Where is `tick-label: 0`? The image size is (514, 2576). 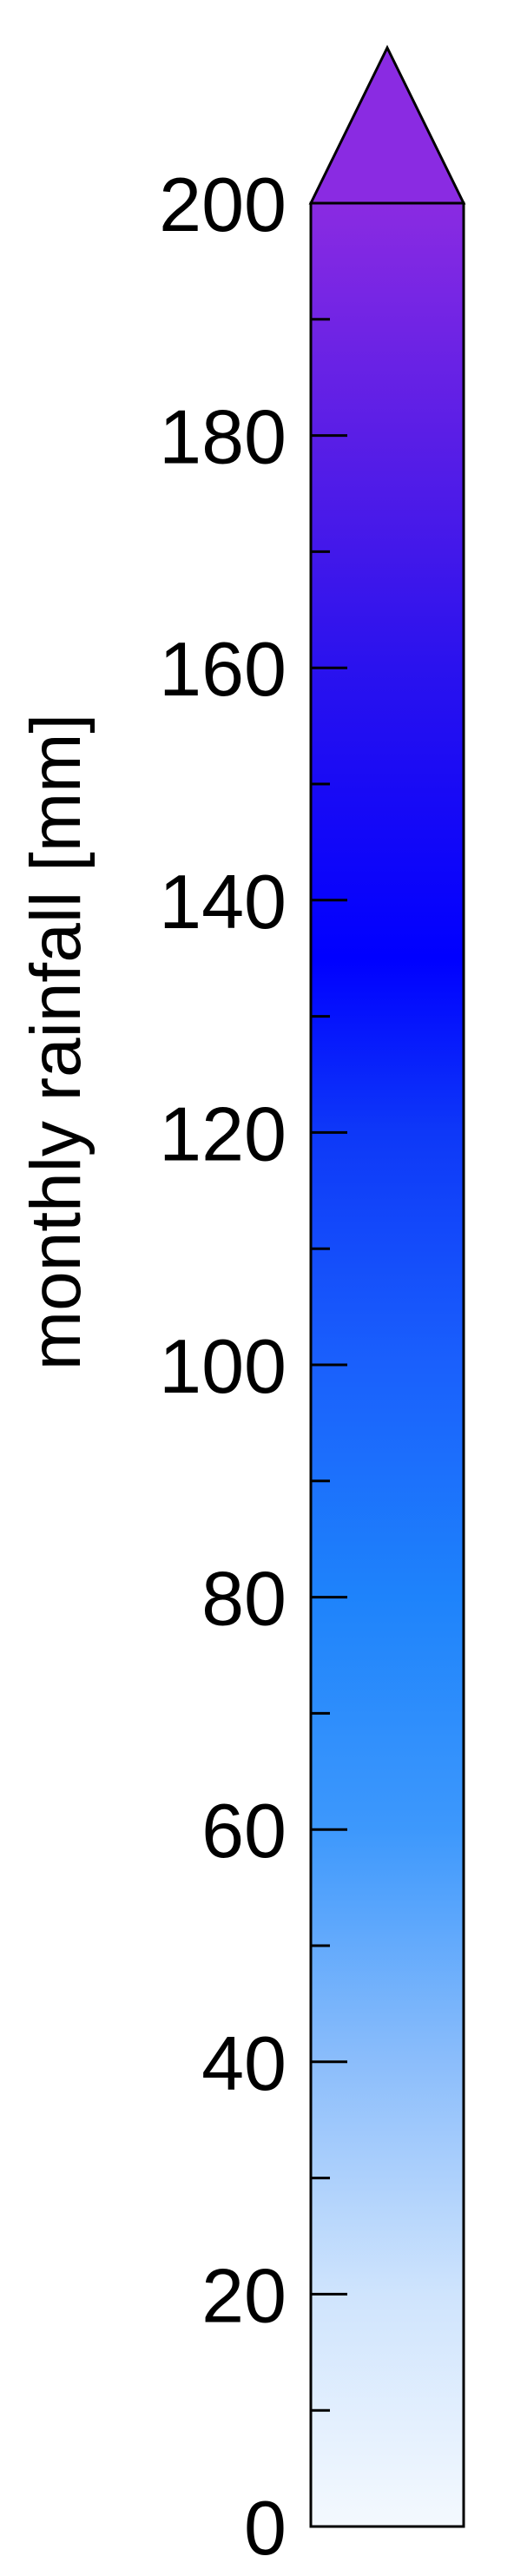 tick-label: 0 is located at coordinates (265, 2528).